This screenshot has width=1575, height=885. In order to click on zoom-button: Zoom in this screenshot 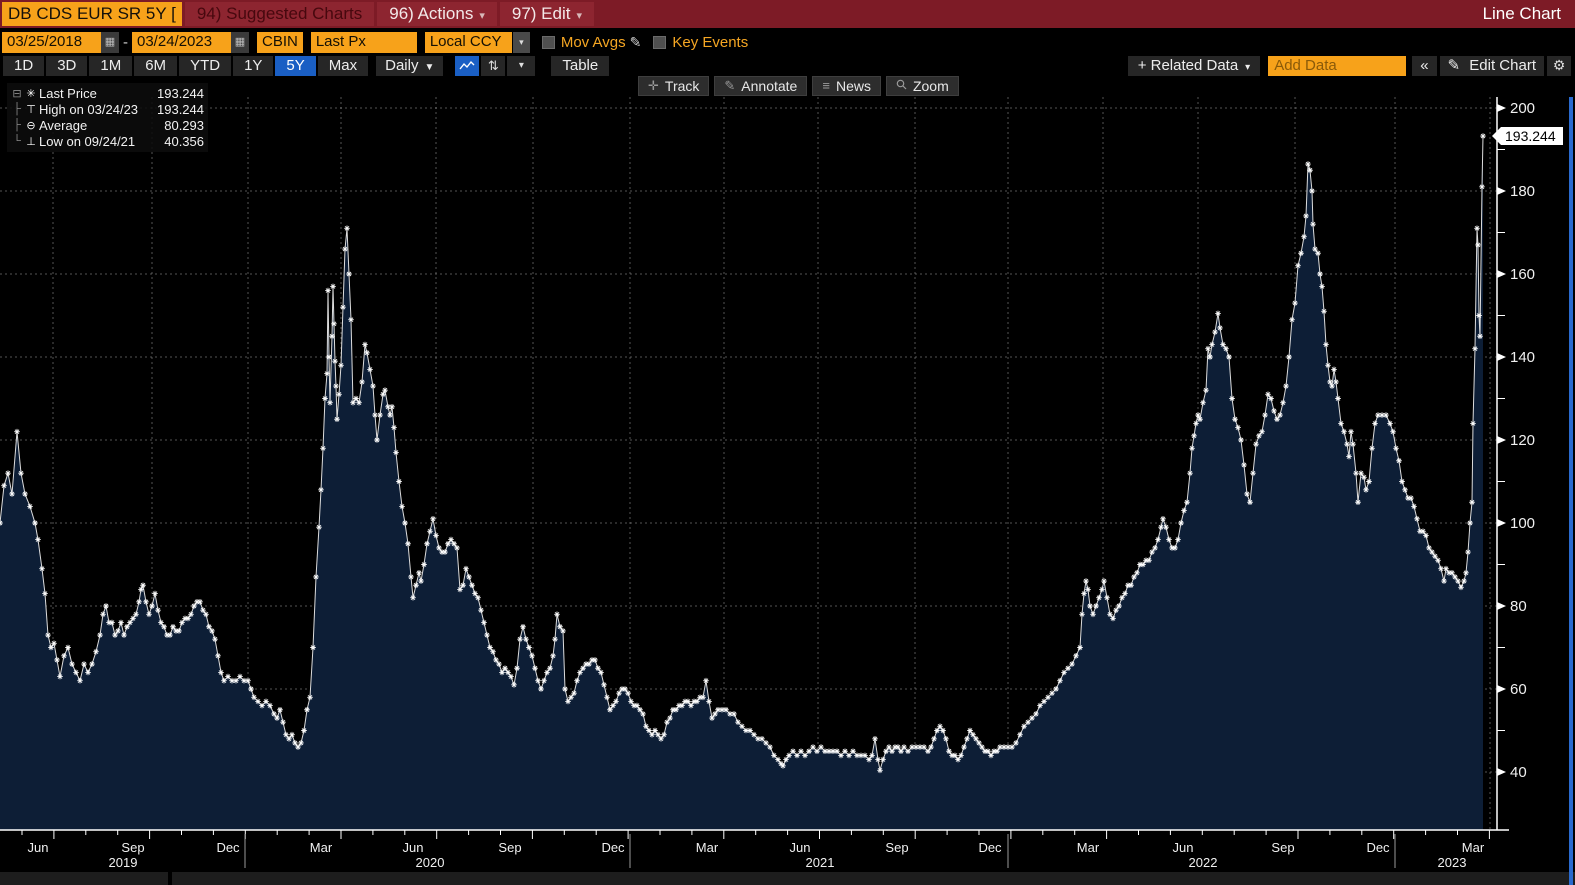, I will do `click(922, 86)`.